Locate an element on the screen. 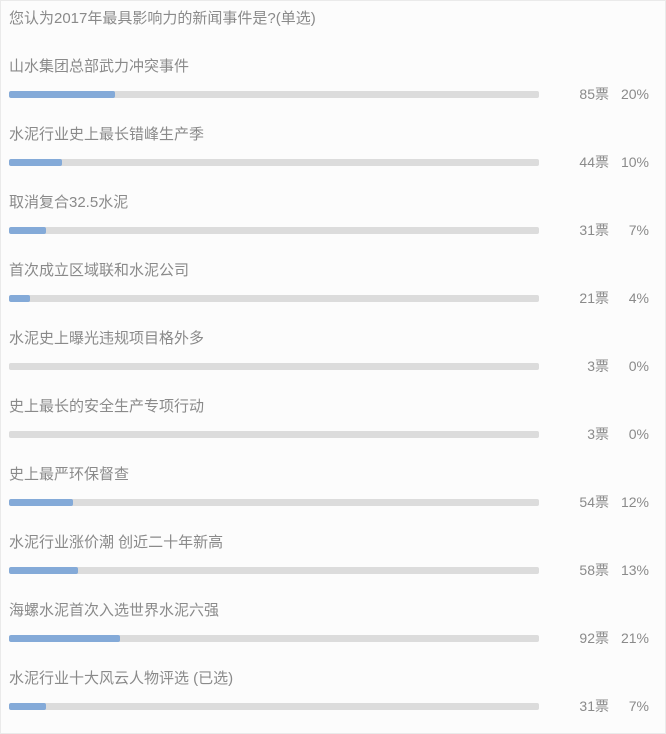 The height and width of the screenshot is (734, 666). vote-percent: 21% is located at coordinates (634, 638).